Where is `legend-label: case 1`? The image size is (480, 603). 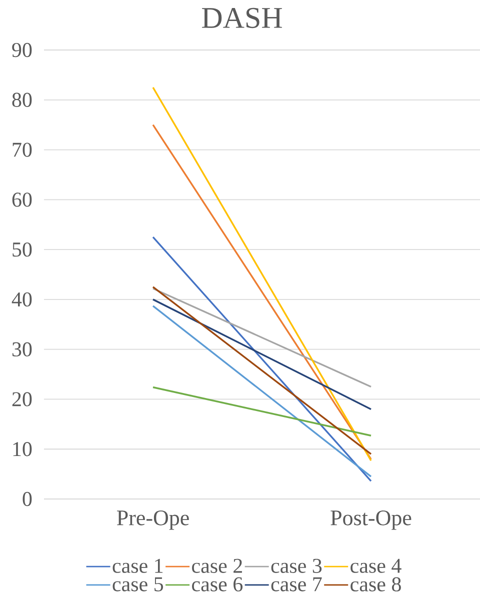 legend-label: case 1 is located at coordinates (137, 565).